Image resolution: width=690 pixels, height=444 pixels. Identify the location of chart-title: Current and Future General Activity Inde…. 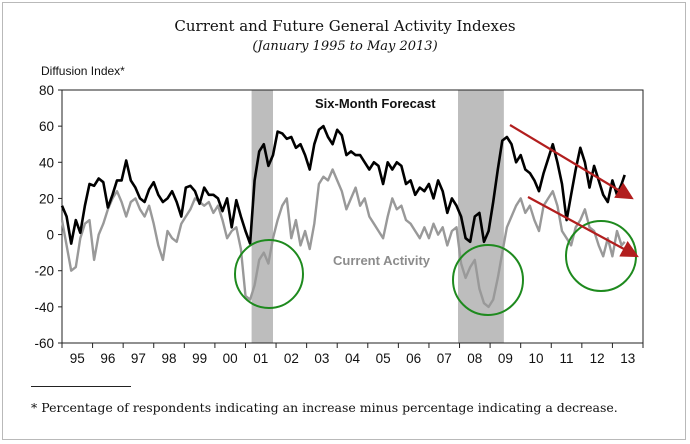
(345, 26).